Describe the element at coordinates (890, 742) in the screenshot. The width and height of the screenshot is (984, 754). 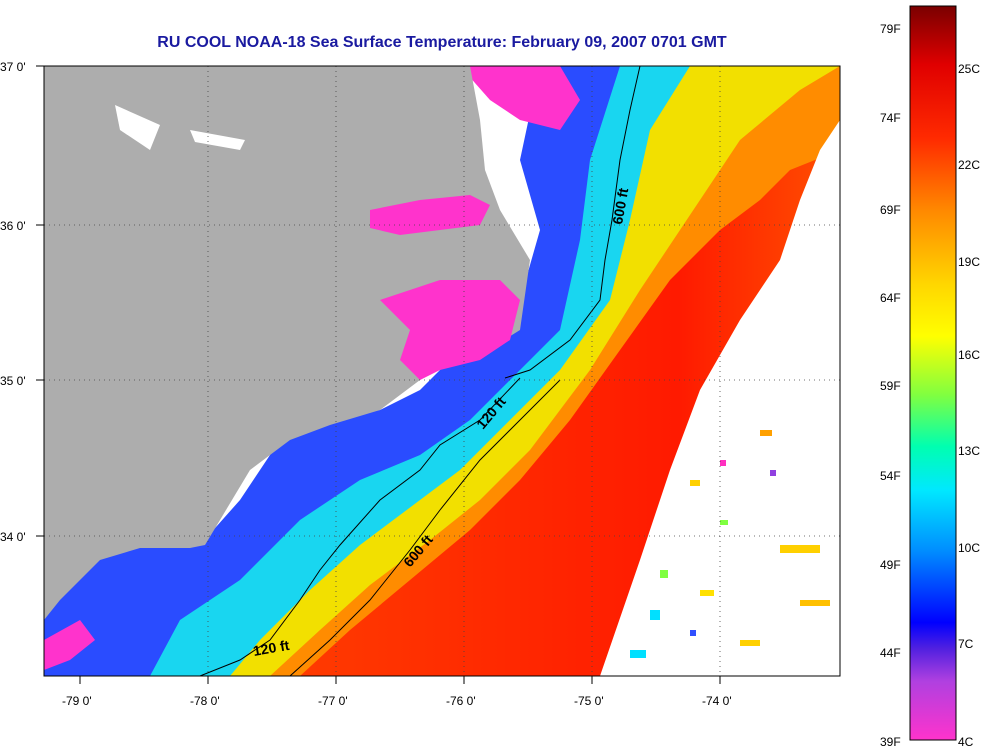
I see `cb-f-39: 39F` at that location.